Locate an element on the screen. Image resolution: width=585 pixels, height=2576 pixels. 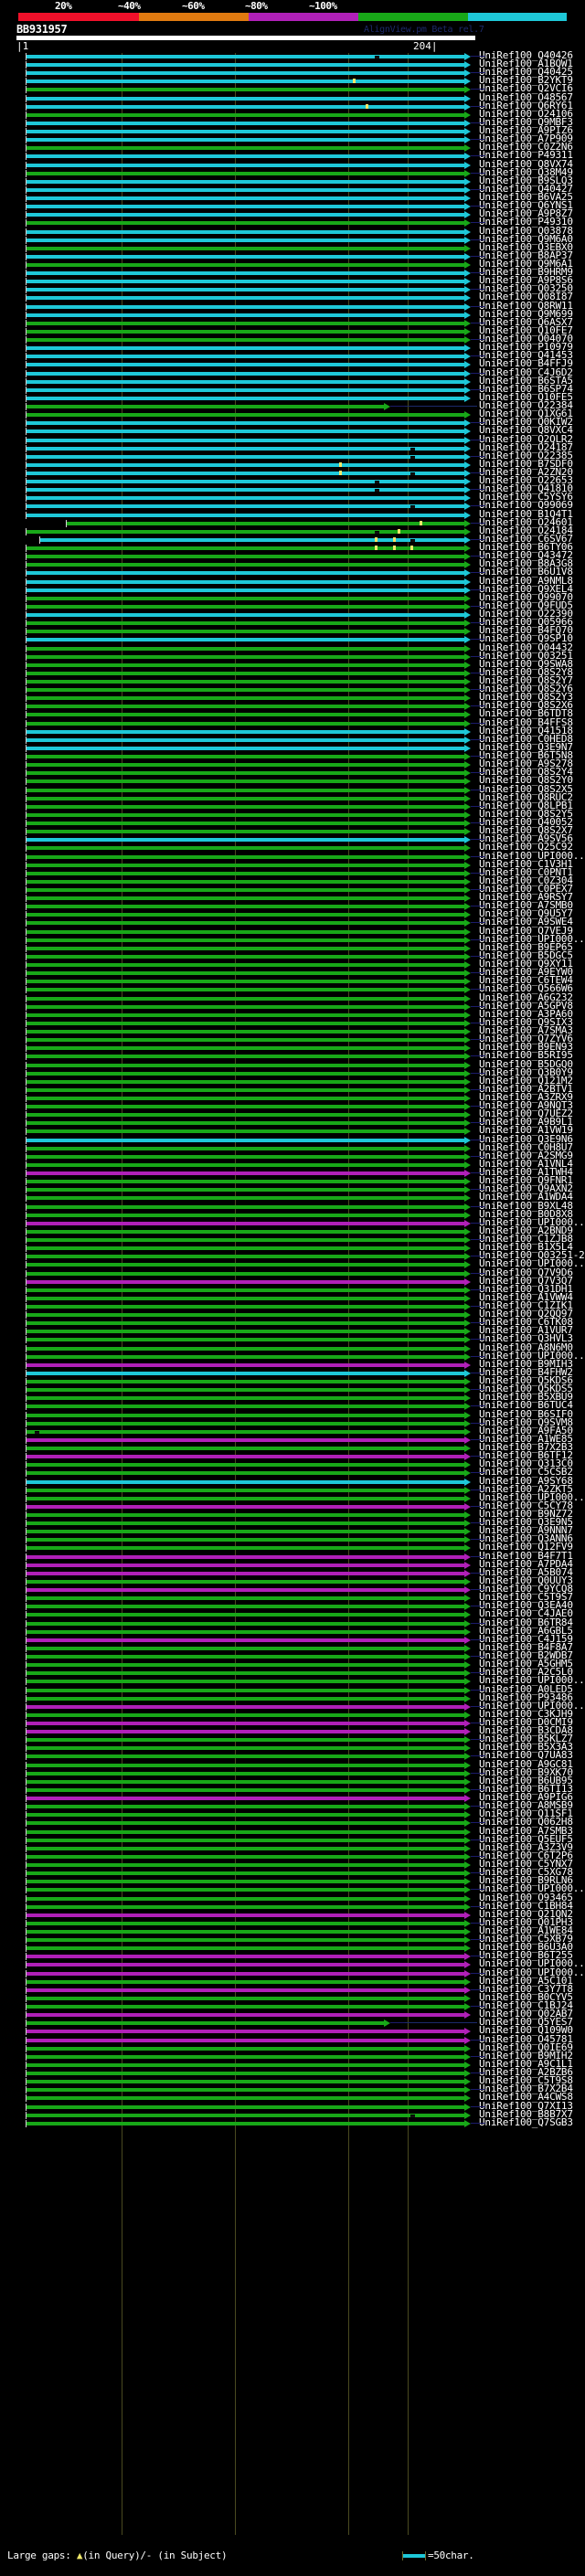
hit-label: UniRef100_Q3E9N6 is located at coordinates (526, 1138).